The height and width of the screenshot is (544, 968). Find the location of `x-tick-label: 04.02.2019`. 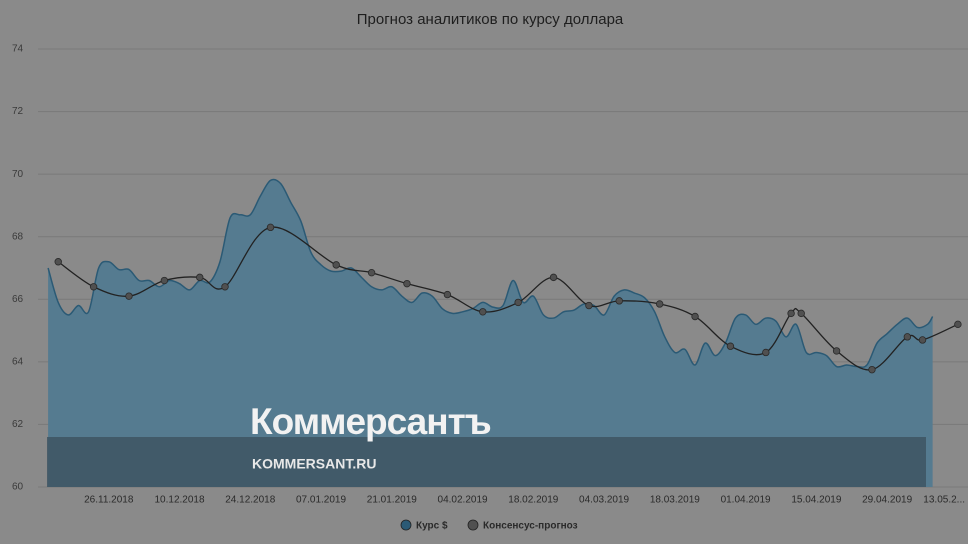

x-tick-label: 04.02.2019 is located at coordinates (463, 500).